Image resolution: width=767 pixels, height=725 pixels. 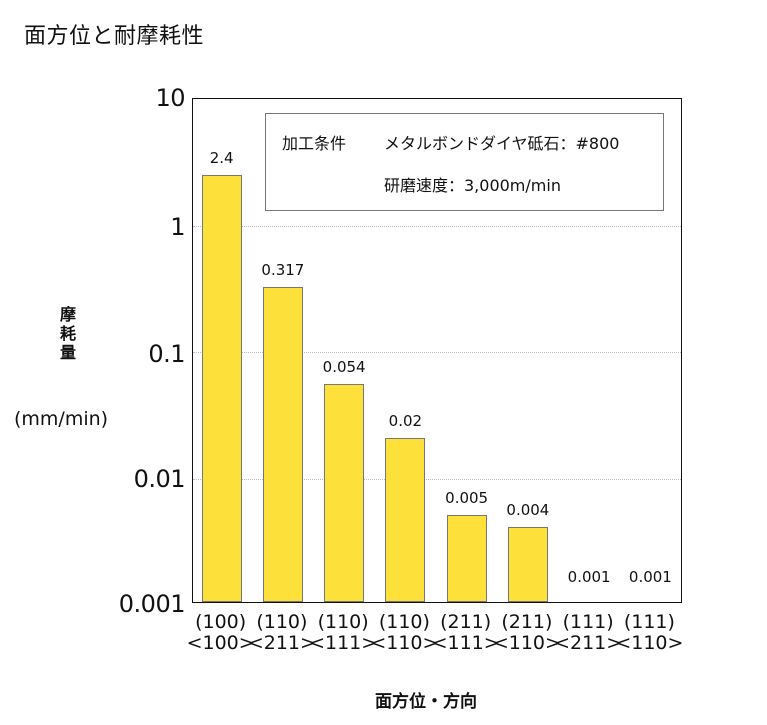 What do you see at coordinates (464, 162) in the screenshot?
I see `conditions-box: 加工条件 メタルボンドダイヤ砥石：#800 研磨速度：3,000m/min` at bounding box center [464, 162].